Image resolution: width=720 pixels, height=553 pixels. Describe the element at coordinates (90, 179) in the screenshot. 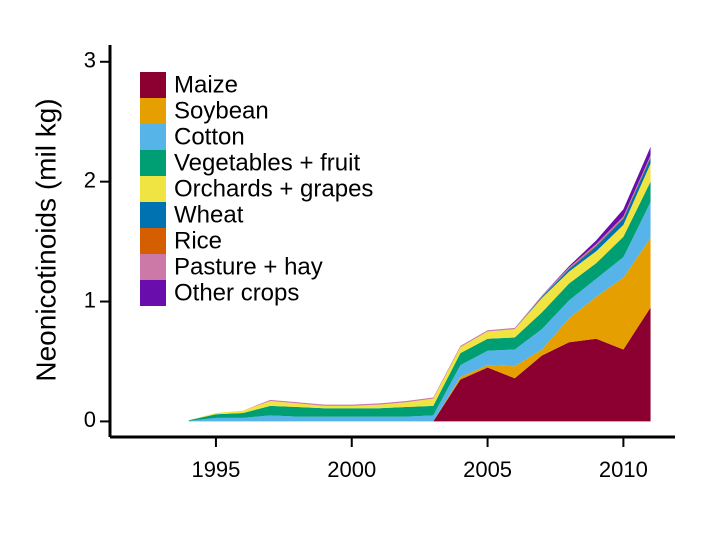

I see `y-tick-label: 2` at that location.